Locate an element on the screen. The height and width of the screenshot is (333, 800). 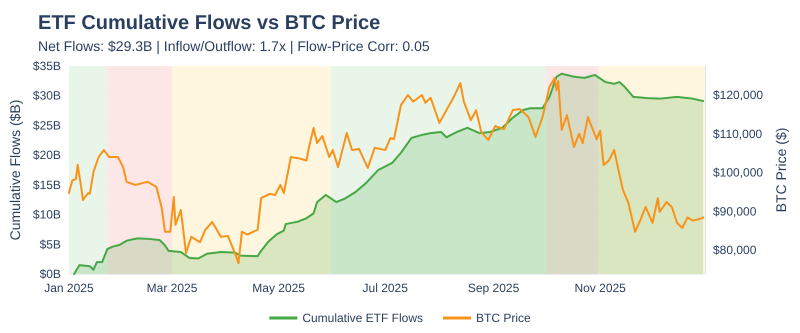
y2-tick-label: $120,000 is located at coordinates (738, 95).